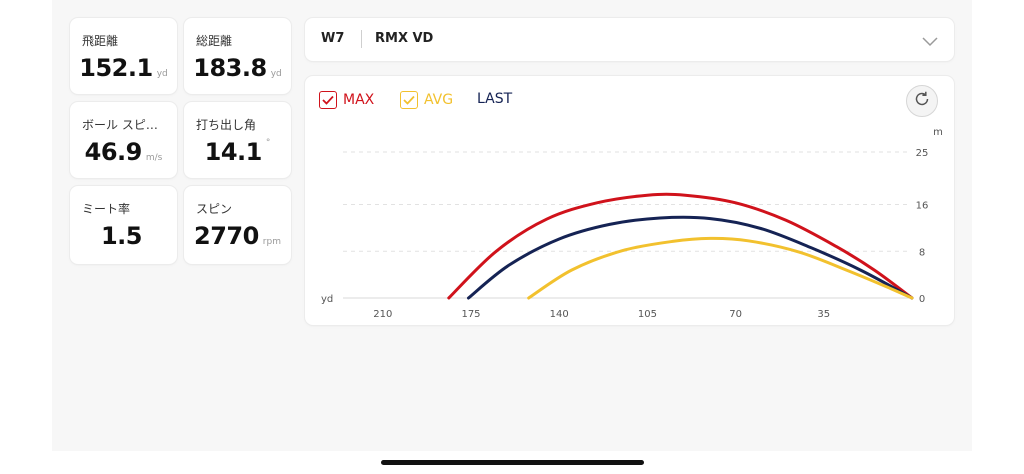  What do you see at coordinates (233, 152) in the screenshot?
I see `stat-value: 14.1` at bounding box center [233, 152].